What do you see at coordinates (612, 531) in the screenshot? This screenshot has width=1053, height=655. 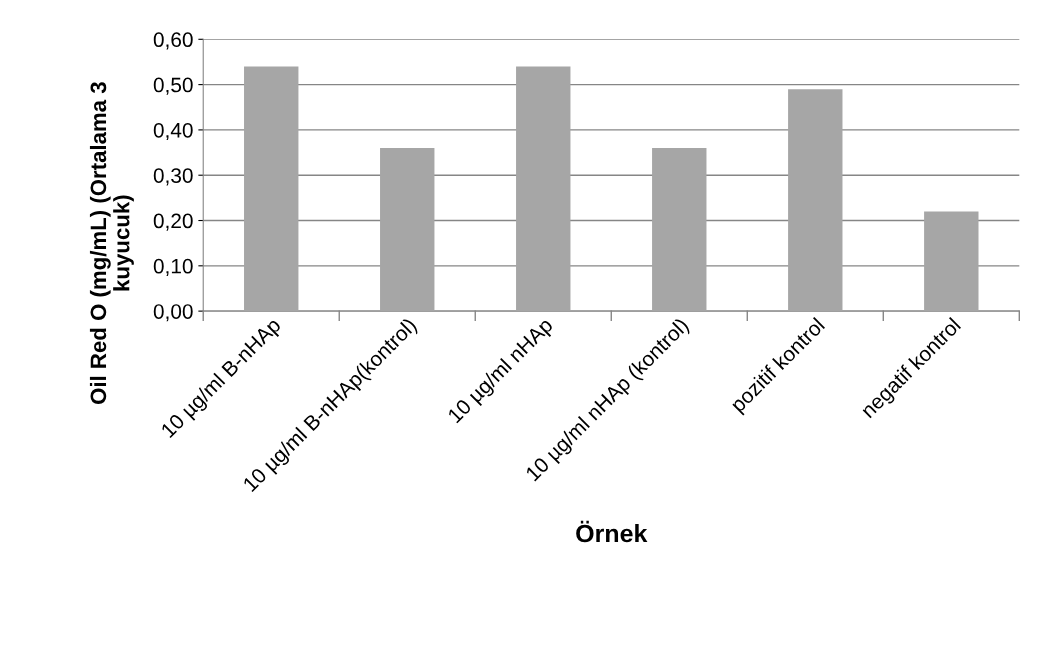 I see `x-axis-title: Örnek` at bounding box center [612, 531].